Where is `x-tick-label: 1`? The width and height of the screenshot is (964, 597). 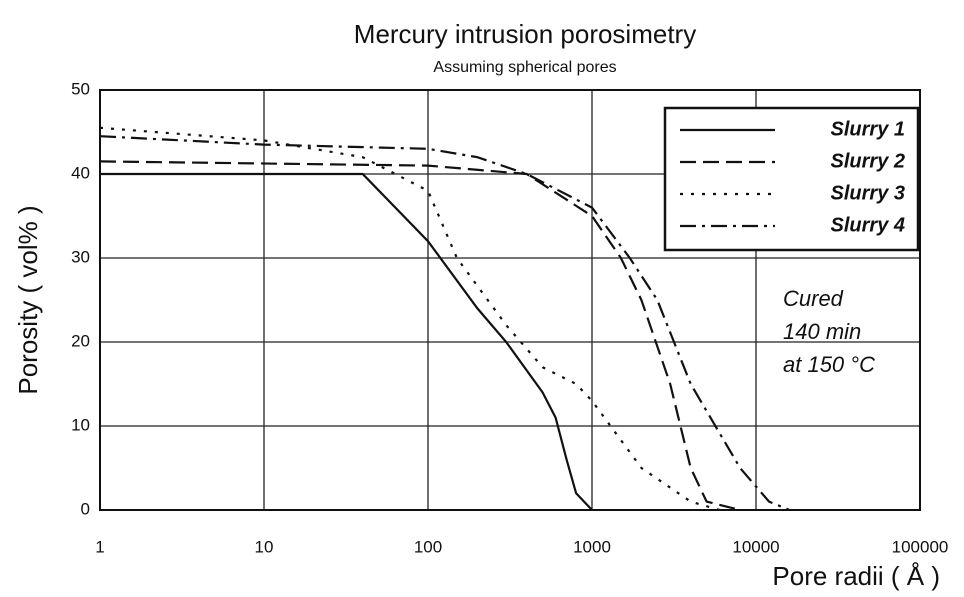 x-tick-label: 1 is located at coordinates (99, 546).